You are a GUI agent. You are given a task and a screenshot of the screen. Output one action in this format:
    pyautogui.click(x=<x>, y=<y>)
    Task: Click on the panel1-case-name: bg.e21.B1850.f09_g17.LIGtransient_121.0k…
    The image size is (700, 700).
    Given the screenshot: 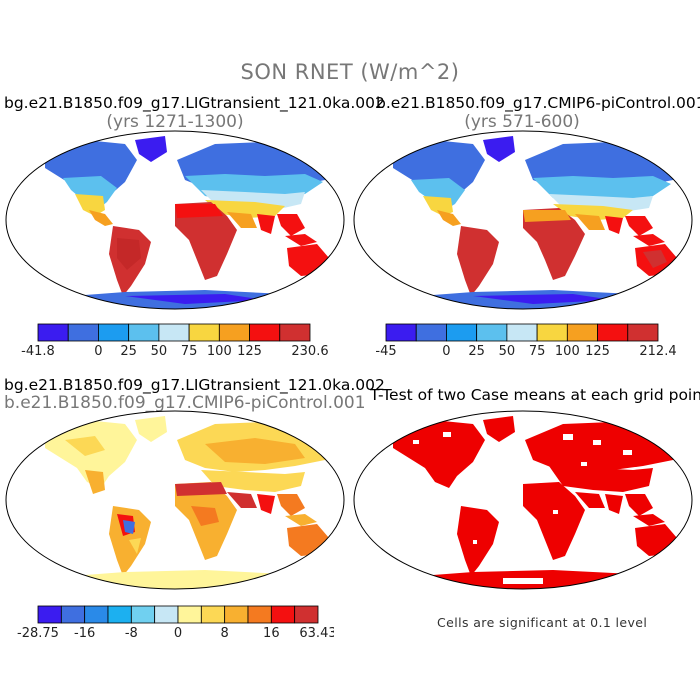 What is the action you would take?
    pyautogui.click(x=194, y=103)
    